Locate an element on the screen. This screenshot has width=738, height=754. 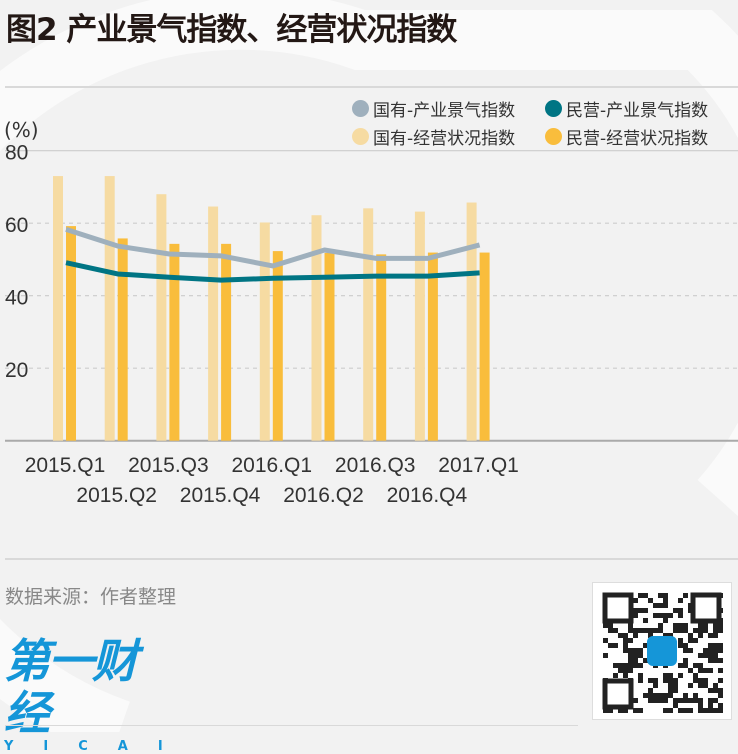
logo-subtext: YICAI is located at coordinates (98, 746).